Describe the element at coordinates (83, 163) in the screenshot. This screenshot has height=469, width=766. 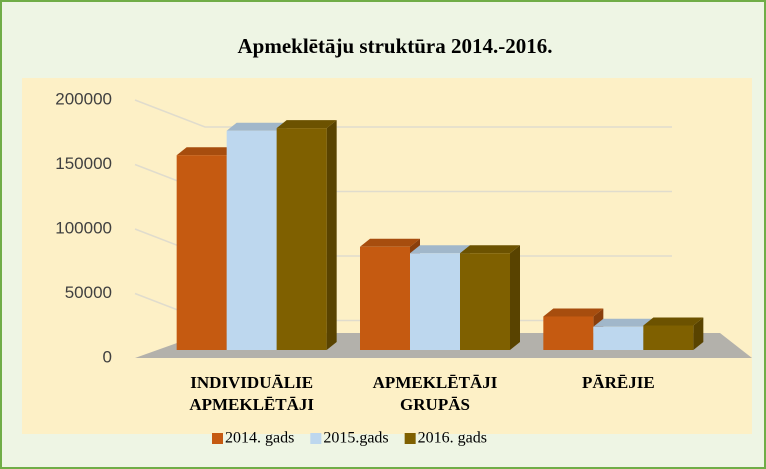
I see `y-tick-label: 150000` at that location.